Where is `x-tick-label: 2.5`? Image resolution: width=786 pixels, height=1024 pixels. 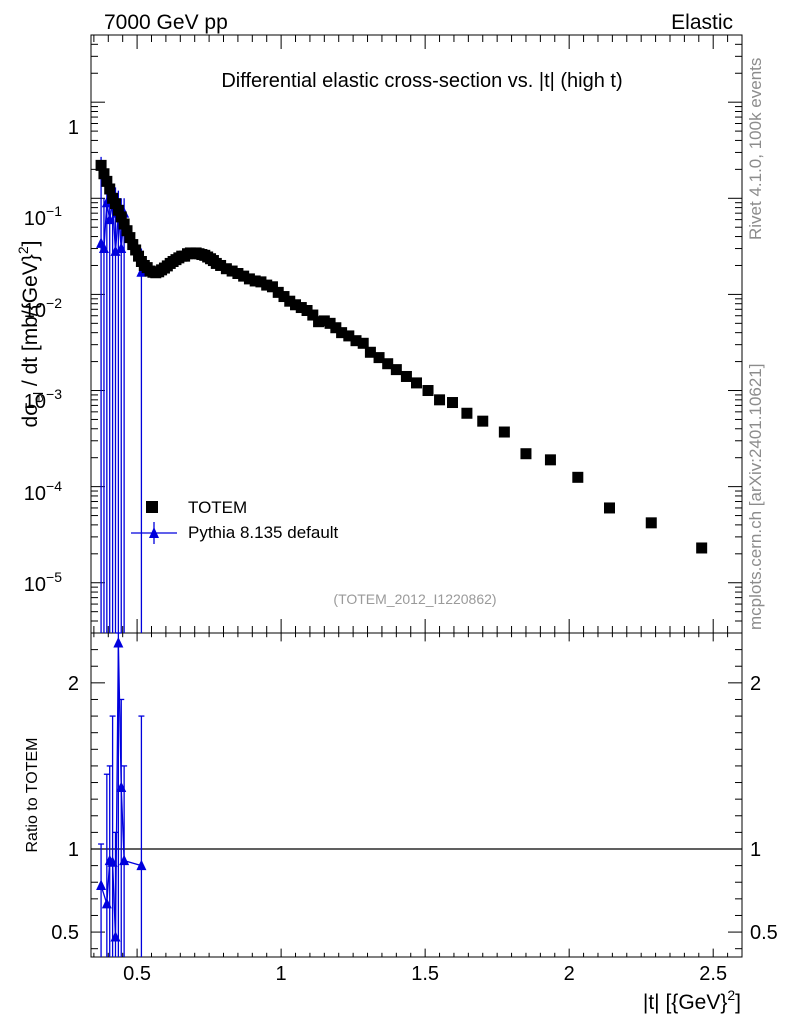 x-tick-label: 2.5 is located at coordinates (713, 974).